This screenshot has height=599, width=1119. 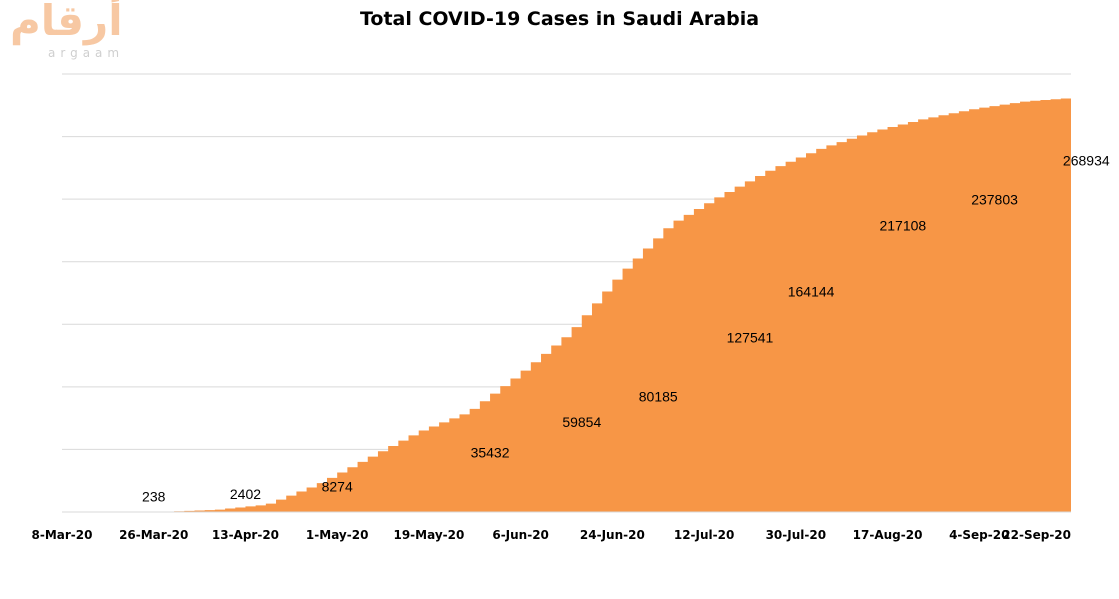 What do you see at coordinates (337, 487) in the screenshot?
I see `data-label: 8274` at bounding box center [337, 487].